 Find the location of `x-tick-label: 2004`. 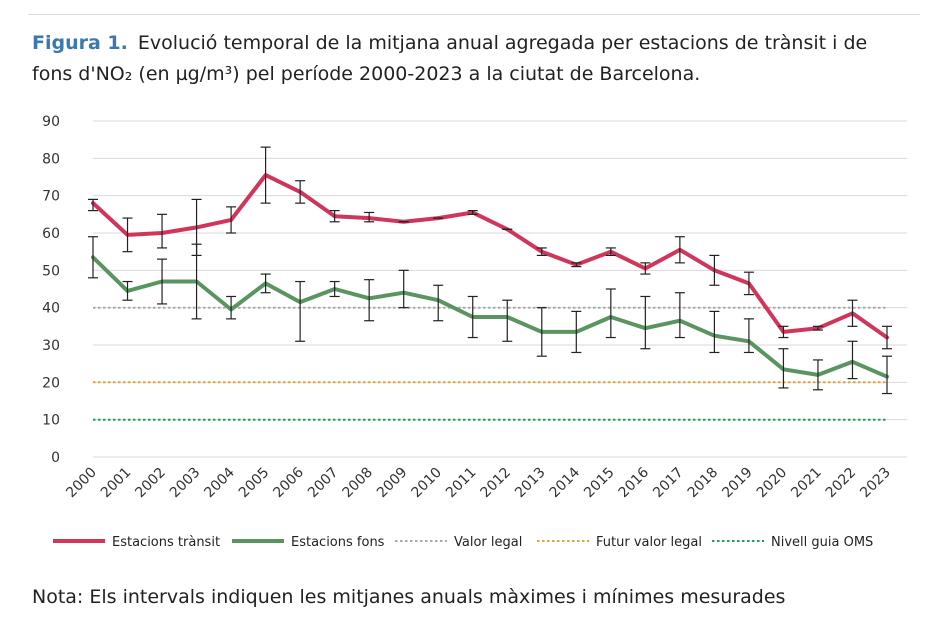

x-tick-label: 2004 is located at coordinates (219, 482).